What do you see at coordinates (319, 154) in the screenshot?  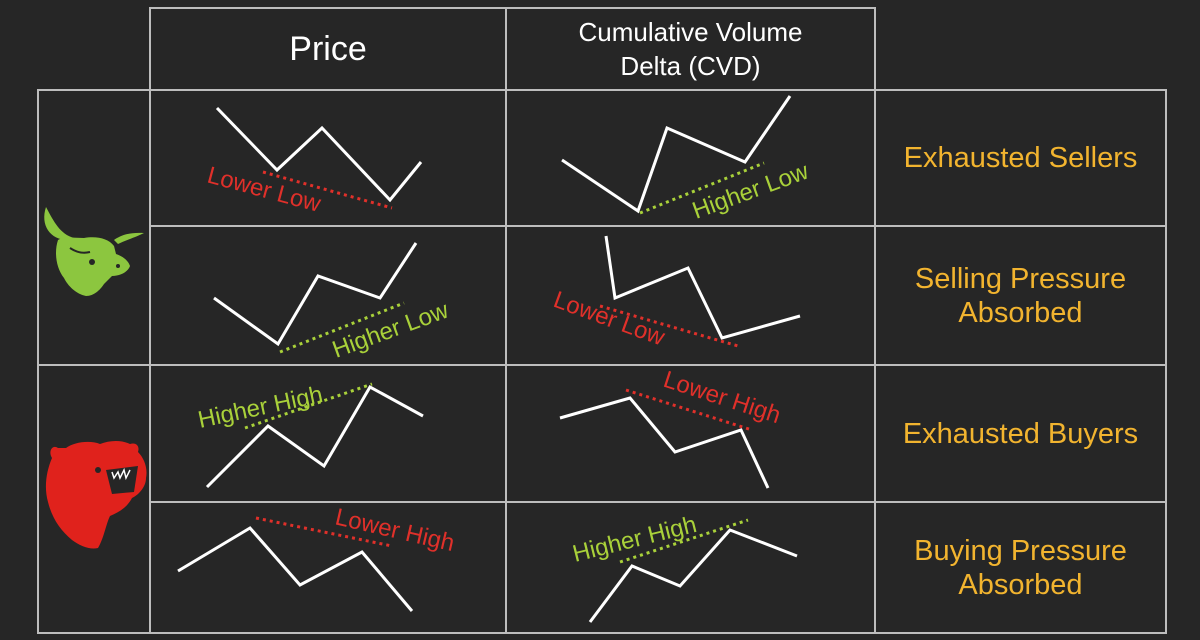 I see `row1-price-line` at bounding box center [319, 154].